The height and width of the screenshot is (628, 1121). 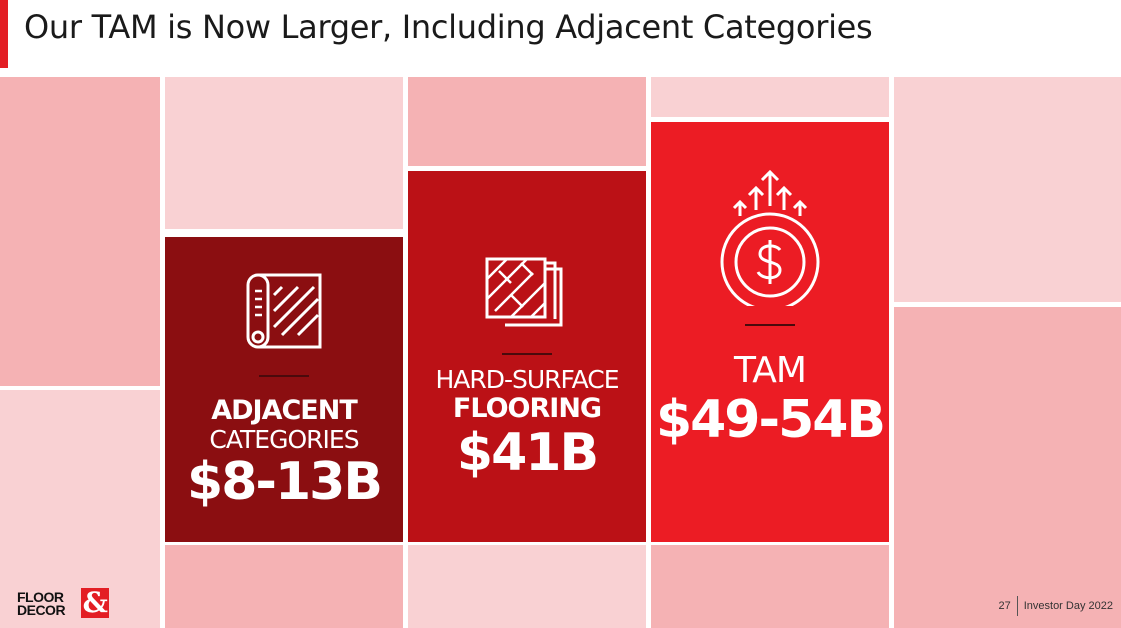 I want to click on card-line1: HARD-SURFACE, so click(x=527, y=379).